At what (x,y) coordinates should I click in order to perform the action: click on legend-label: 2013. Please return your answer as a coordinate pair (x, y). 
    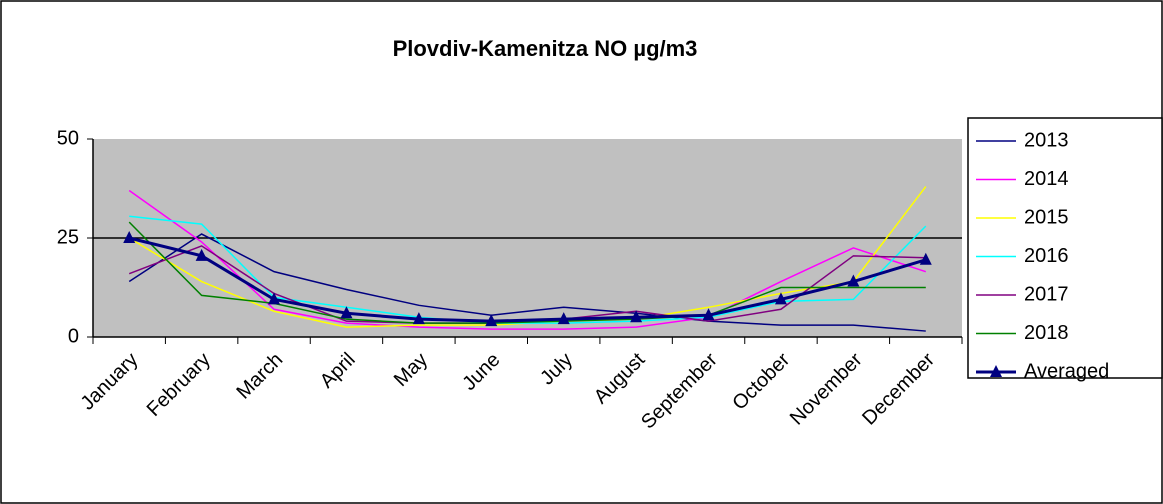
    Looking at the image, I should click on (1046, 140).